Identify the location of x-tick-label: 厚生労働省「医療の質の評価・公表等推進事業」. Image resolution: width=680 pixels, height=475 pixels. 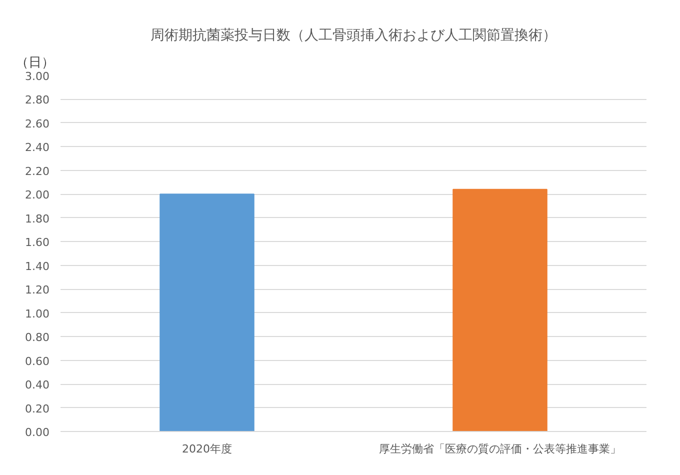
(500, 449).